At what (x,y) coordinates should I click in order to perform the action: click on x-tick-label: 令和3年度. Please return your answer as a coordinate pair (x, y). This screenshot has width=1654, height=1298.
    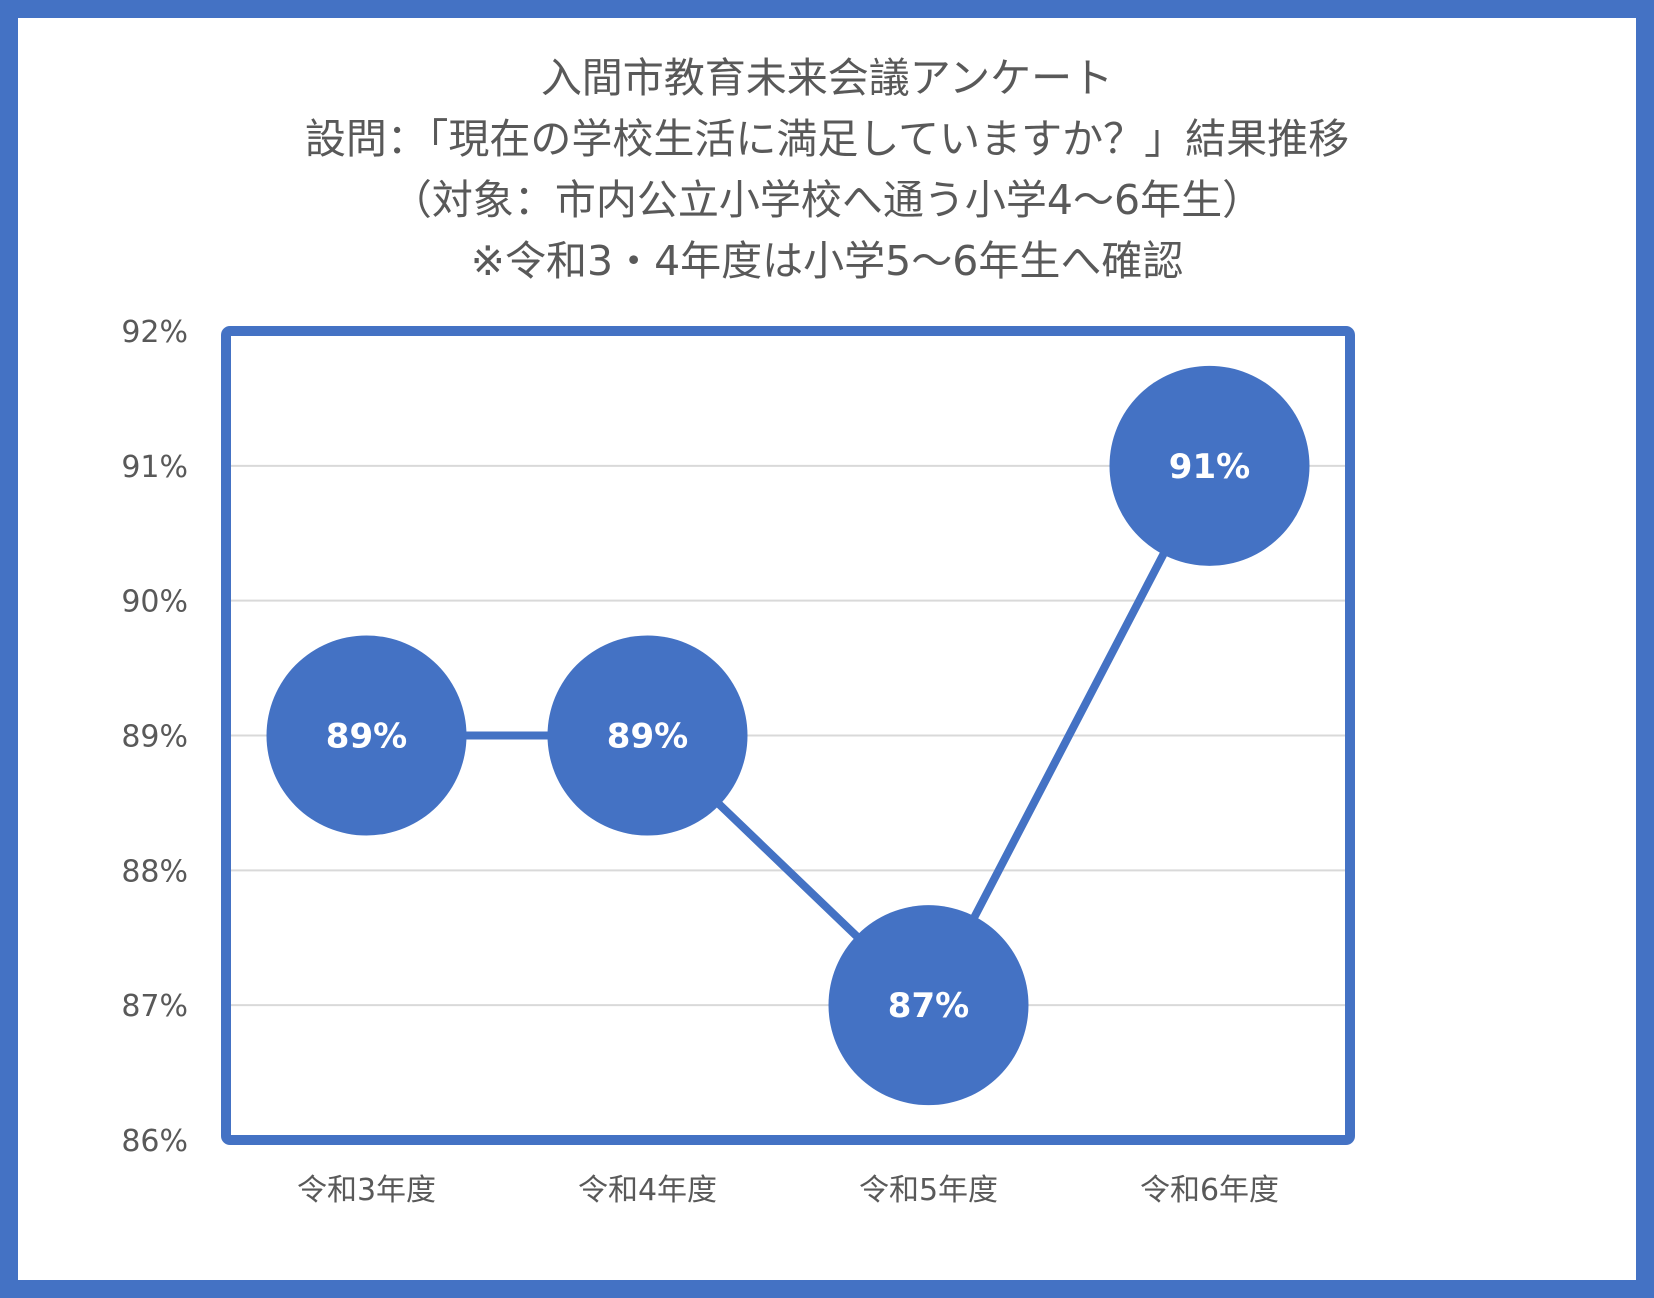
    Looking at the image, I should click on (366, 1190).